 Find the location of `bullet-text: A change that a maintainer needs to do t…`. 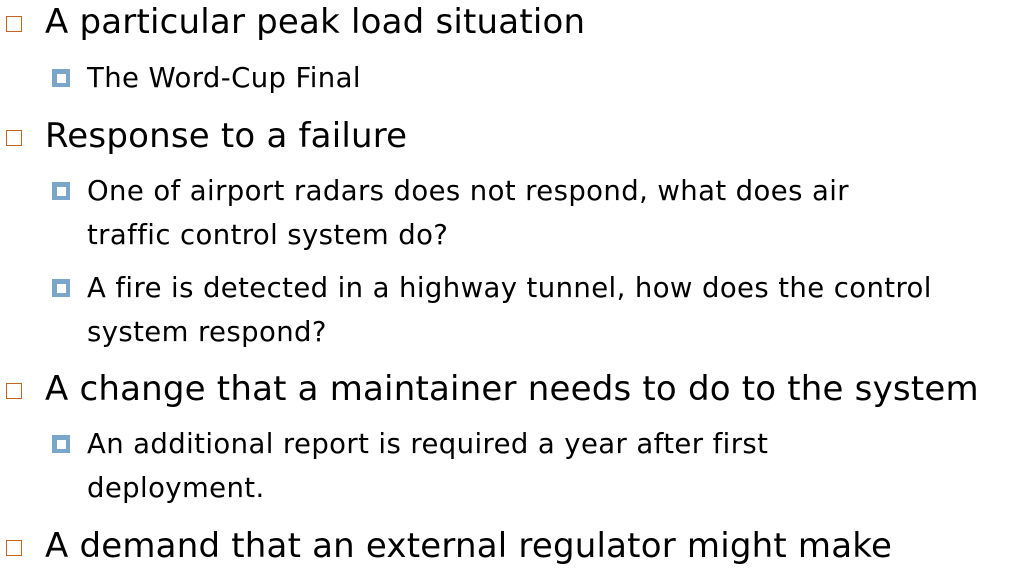

bullet-text: A change that a maintainer needs to do t… is located at coordinates (512, 389).